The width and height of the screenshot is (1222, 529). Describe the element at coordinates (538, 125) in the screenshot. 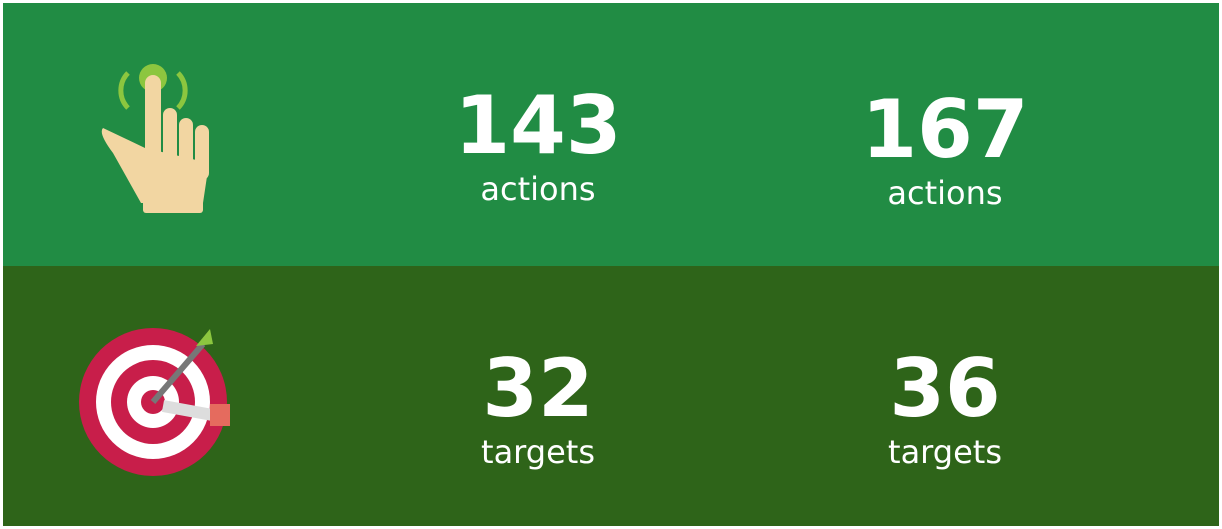

I see `stat-value: 143` at that location.